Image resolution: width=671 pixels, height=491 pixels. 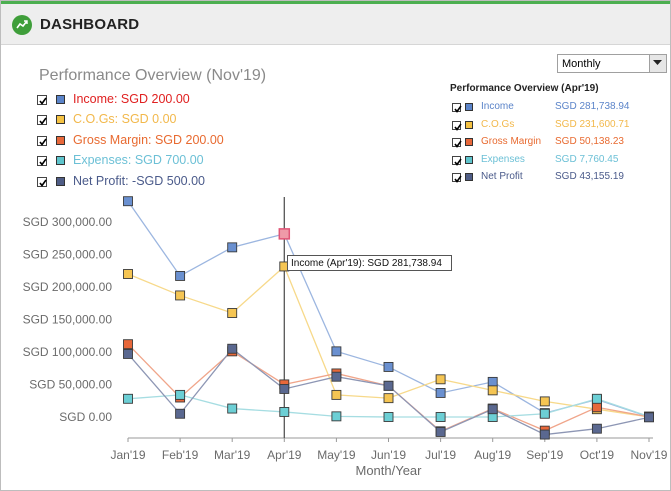 I want to click on y-tick-label: SGD 100,000.00, so click(x=68, y=352).